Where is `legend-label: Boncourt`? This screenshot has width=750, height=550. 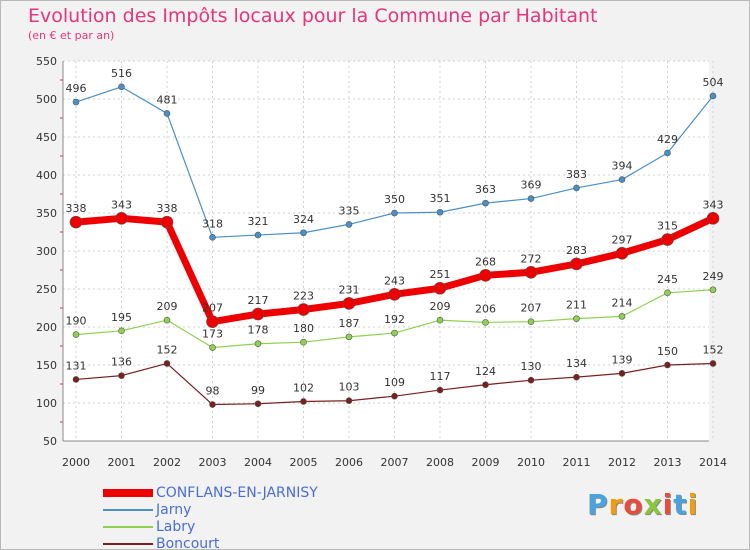
legend-label: Boncourt is located at coordinates (188, 543).